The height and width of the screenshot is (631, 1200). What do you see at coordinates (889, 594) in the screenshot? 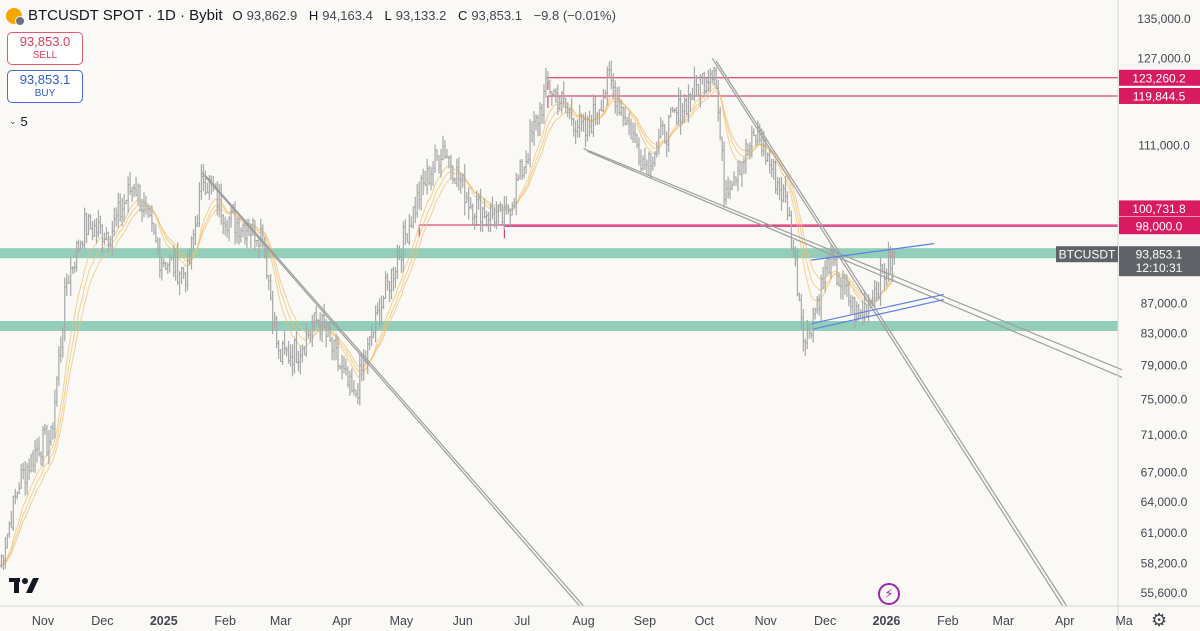
I see `lightning-icon: ⚡` at bounding box center [889, 594].